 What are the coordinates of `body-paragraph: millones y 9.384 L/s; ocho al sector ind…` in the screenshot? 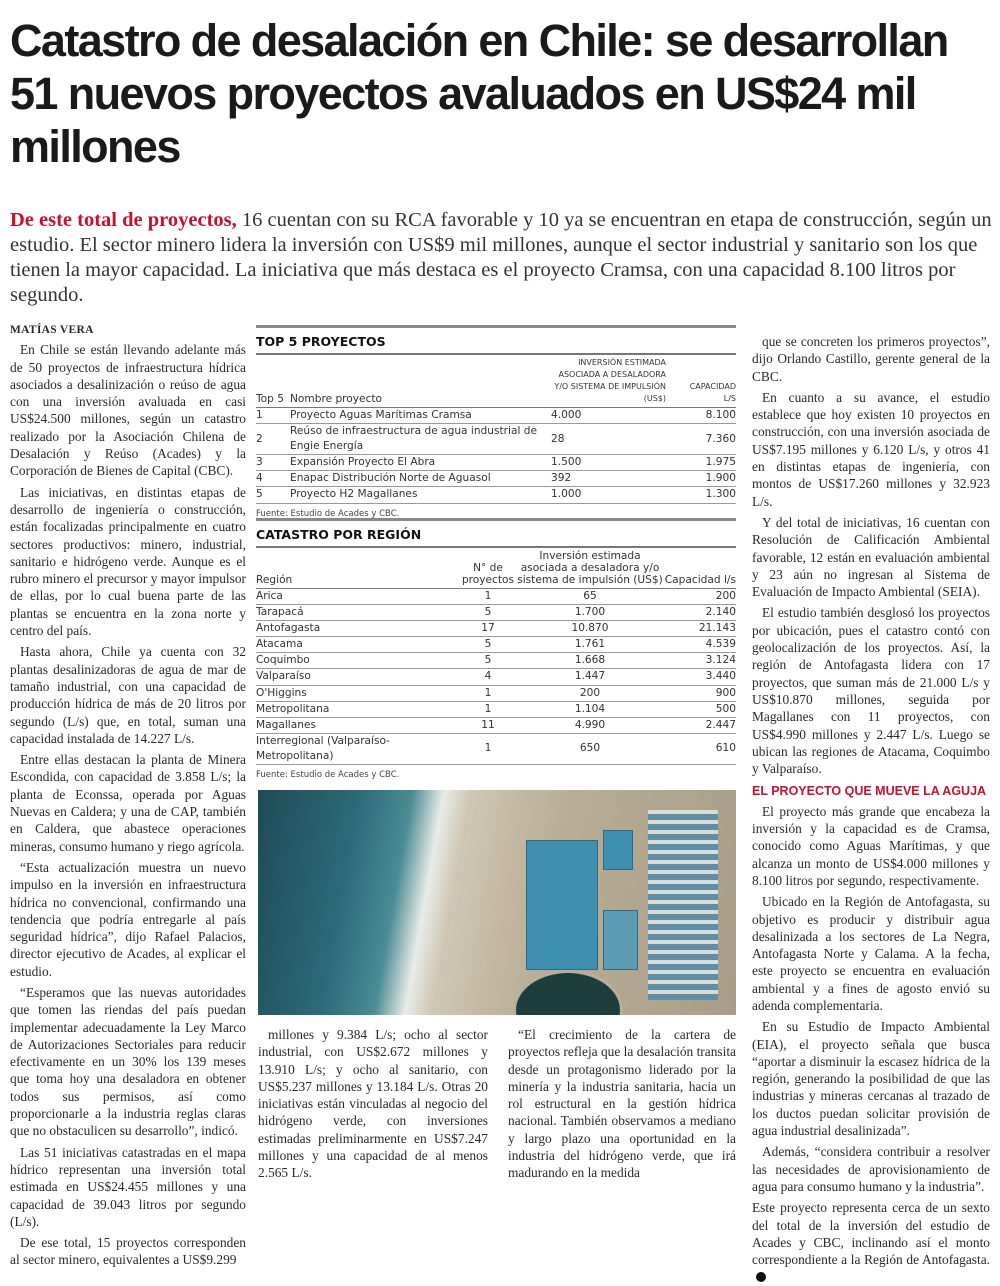 It's located at (373, 1104).